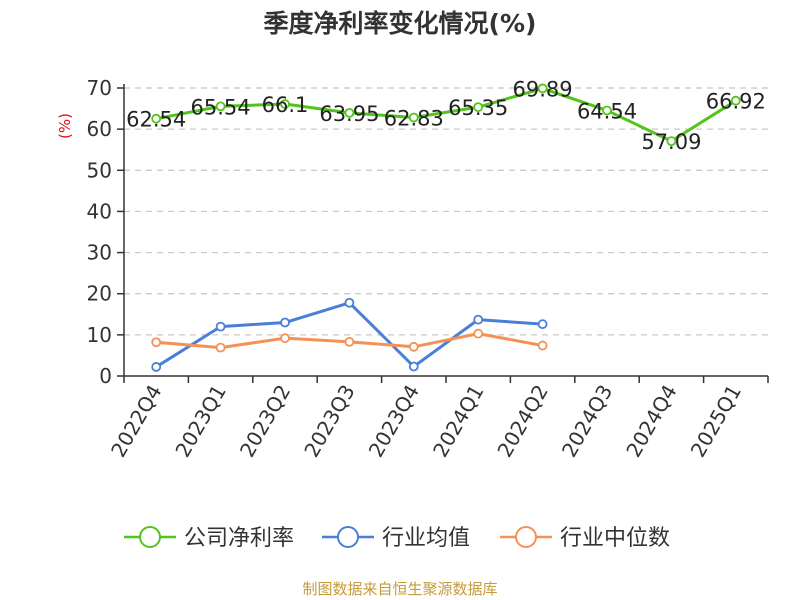 This screenshot has width=800, height=600. What do you see at coordinates (651, 421) in the screenshot?
I see `x-tick-label: 2024Q4` at bounding box center [651, 421].